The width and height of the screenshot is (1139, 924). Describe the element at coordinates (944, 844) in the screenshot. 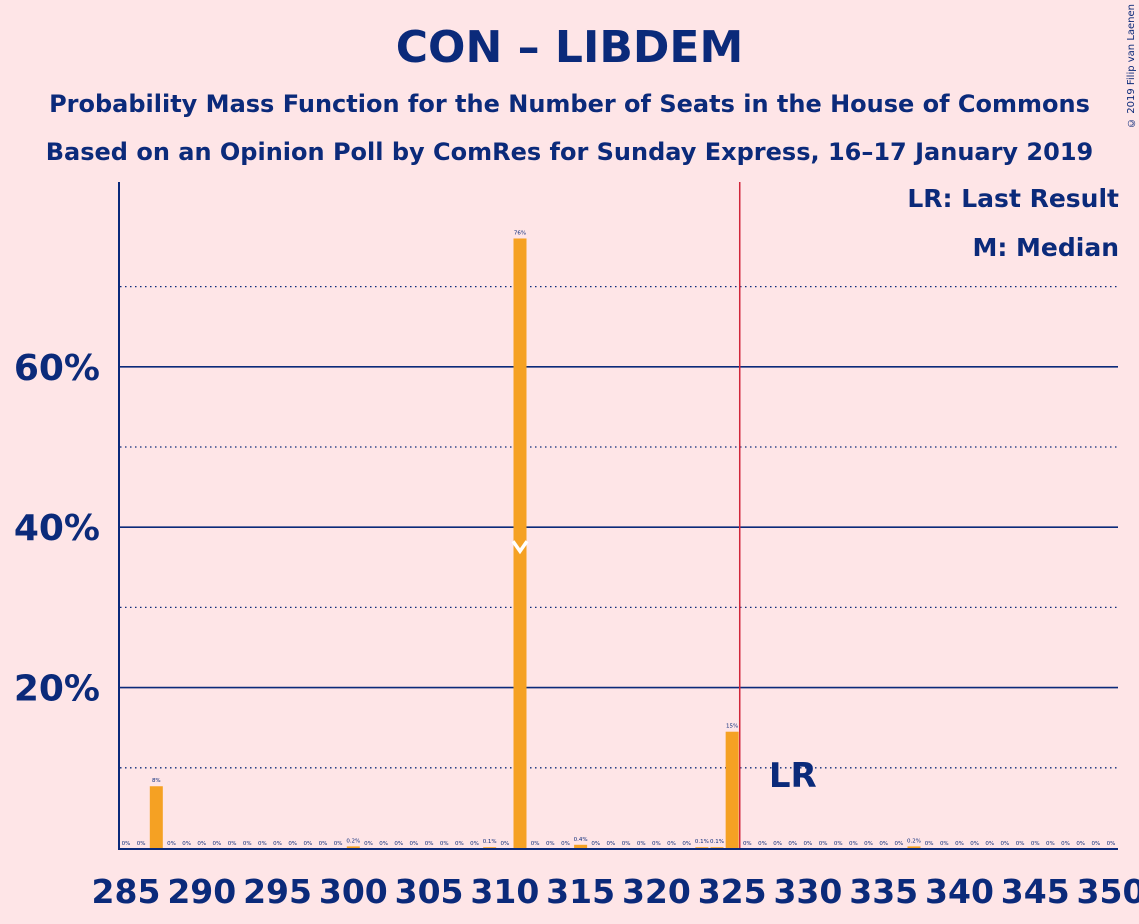

I see `bar-label-seat-339: 0%` at that location.